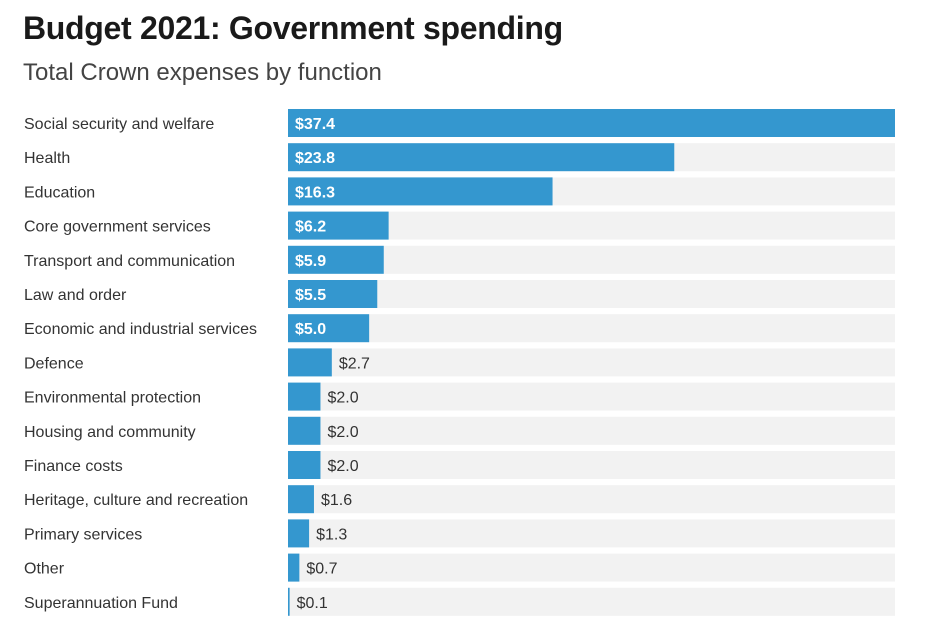 Image resolution: width=925 pixels, height=641 pixels. Describe the element at coordinates (136, 500) in the screenshot. I see `category-label: Heritage, culture and recreation` at that location.